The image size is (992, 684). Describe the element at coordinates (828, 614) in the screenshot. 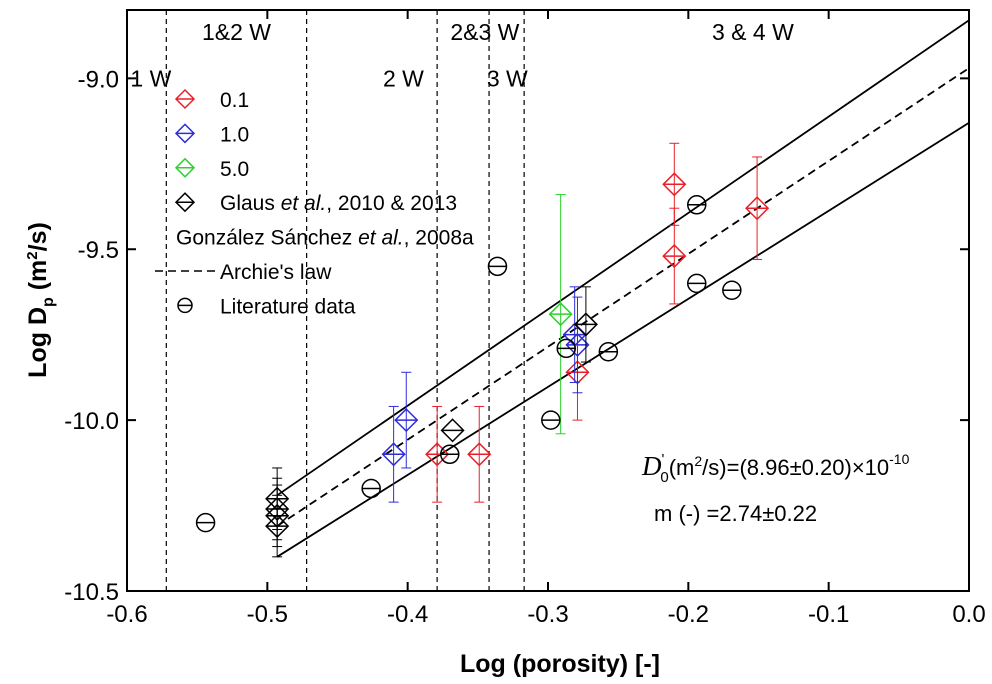

I see `x-tick-label: -0.1` at that location.